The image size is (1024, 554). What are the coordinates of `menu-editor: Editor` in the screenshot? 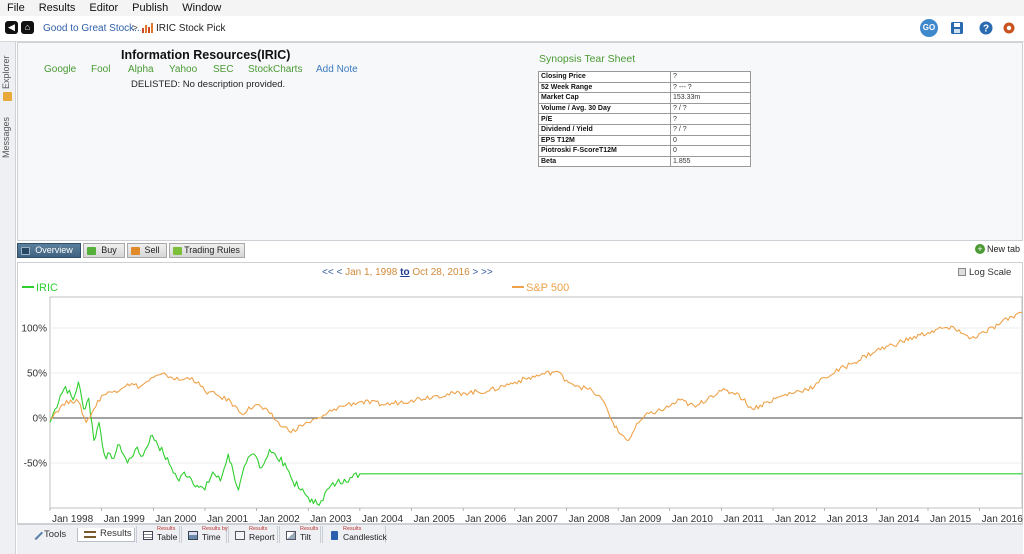 It's located at (104, 8).